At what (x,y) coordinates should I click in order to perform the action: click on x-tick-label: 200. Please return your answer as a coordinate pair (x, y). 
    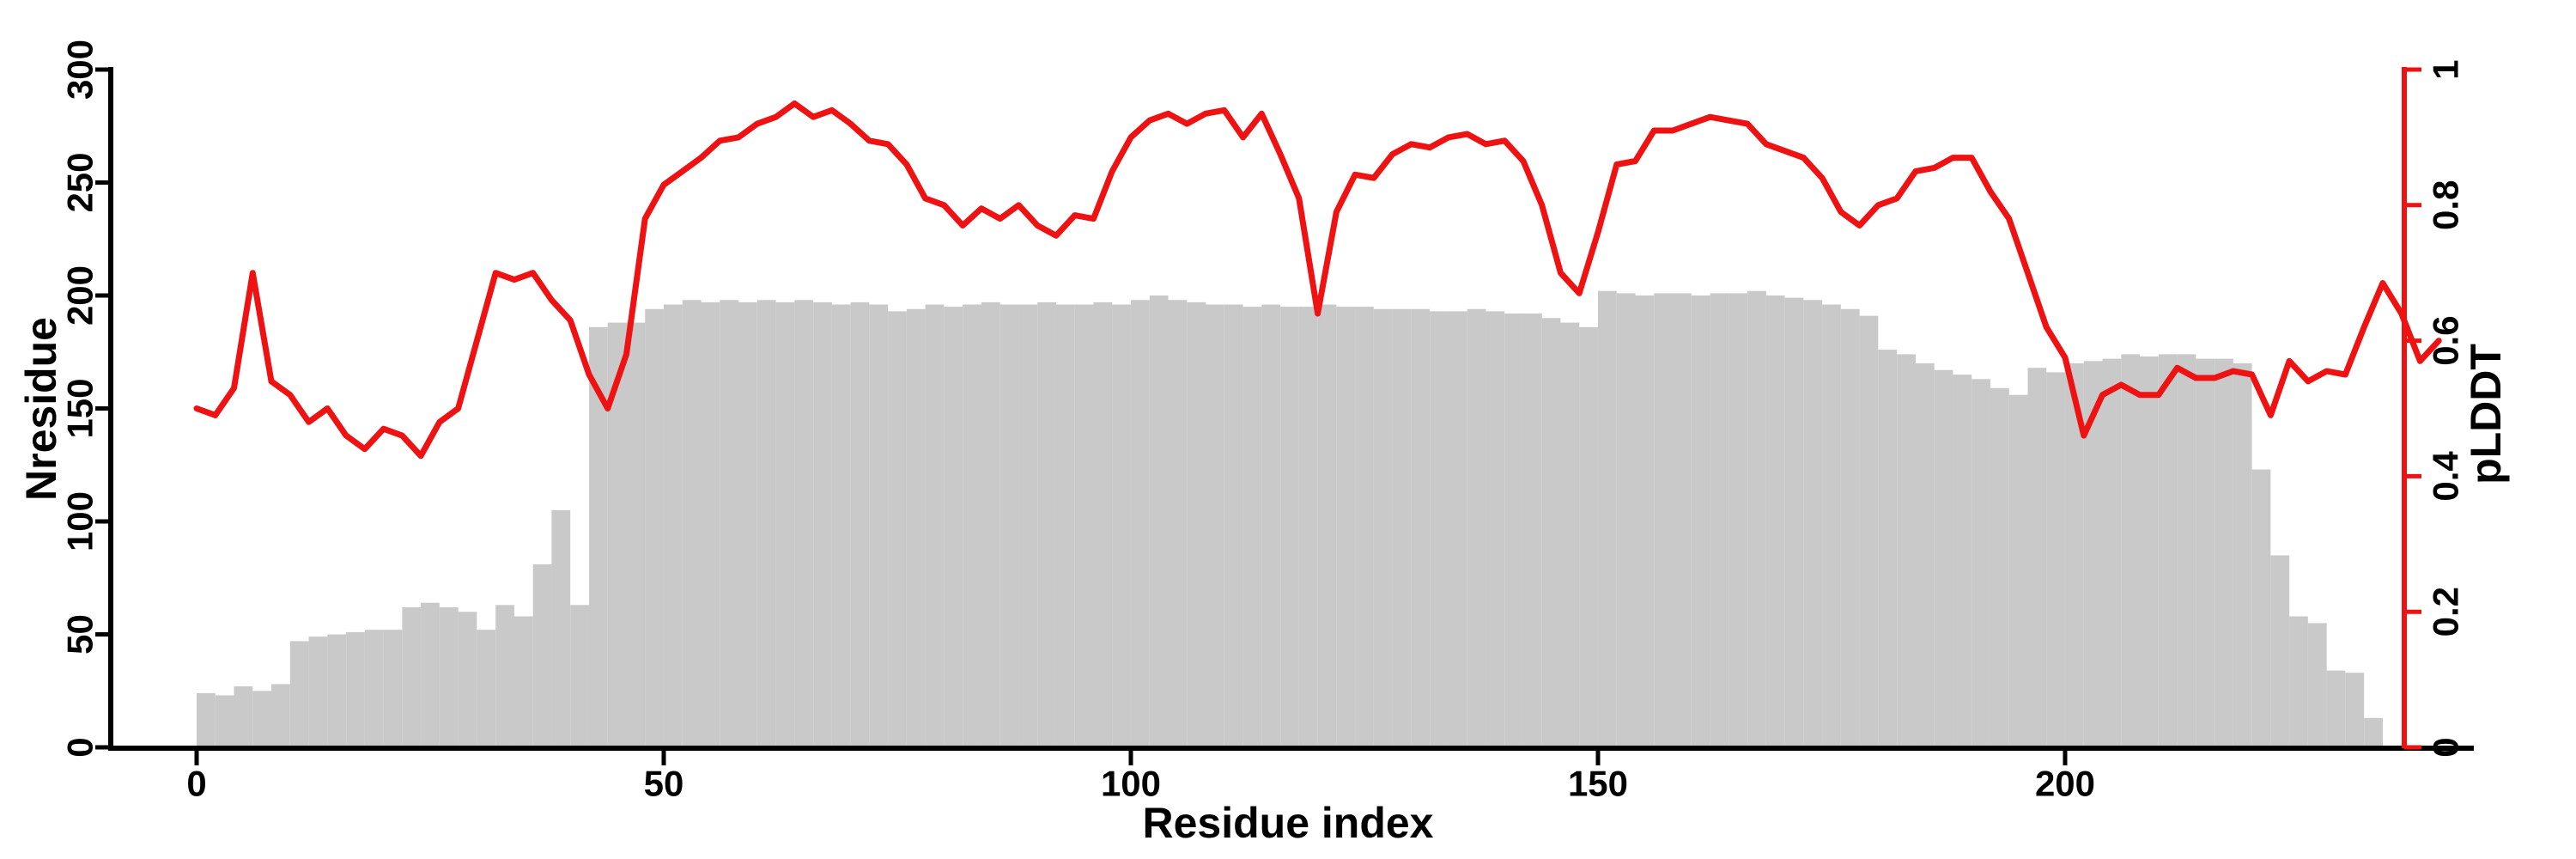
    Looking at the image, I should click on (2065, 784).